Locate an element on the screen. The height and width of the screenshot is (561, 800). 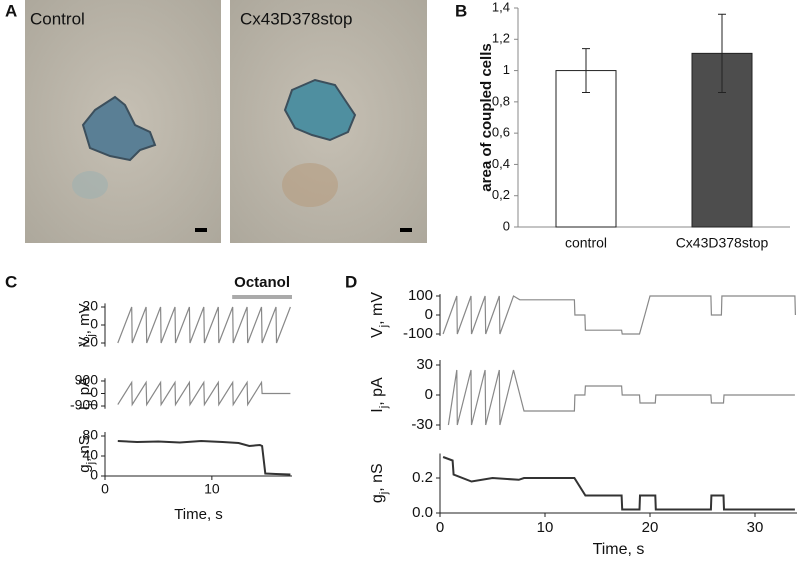
annotation: Octanol is located at coordinates (262, 282).